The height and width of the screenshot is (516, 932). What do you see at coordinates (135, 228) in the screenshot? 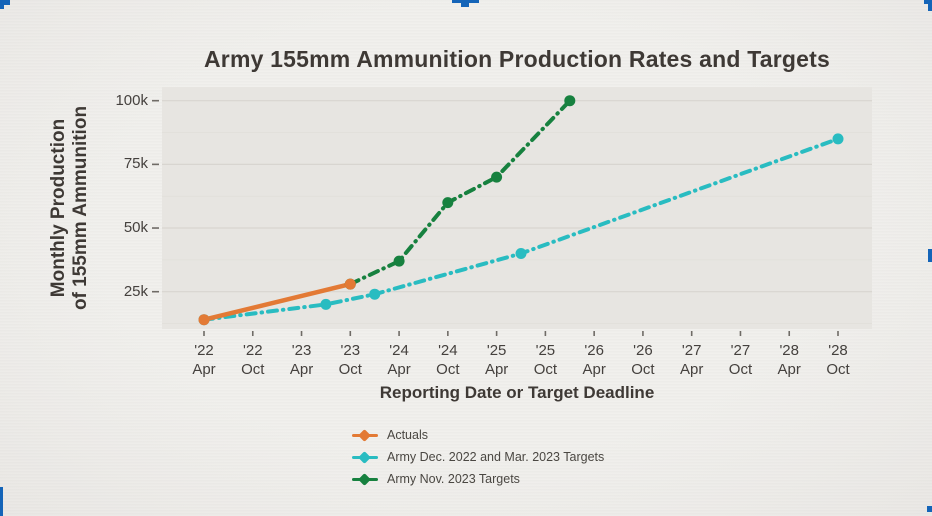
I see `y-tick-label: 50k` at bounding box center [135, 228].